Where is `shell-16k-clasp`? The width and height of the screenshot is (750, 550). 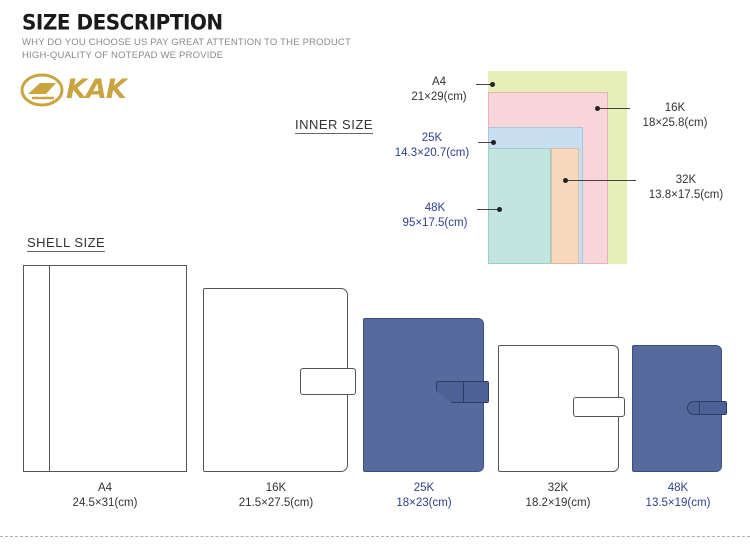
shell-16k-clasp is located at coordinates (328, 381).